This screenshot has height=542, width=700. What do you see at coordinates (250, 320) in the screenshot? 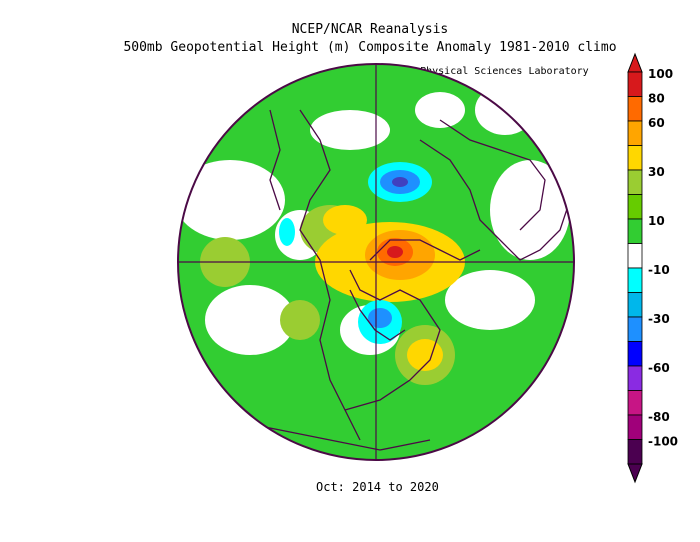
I see `neutral-region-southwest` at bounding box center [250, 320].